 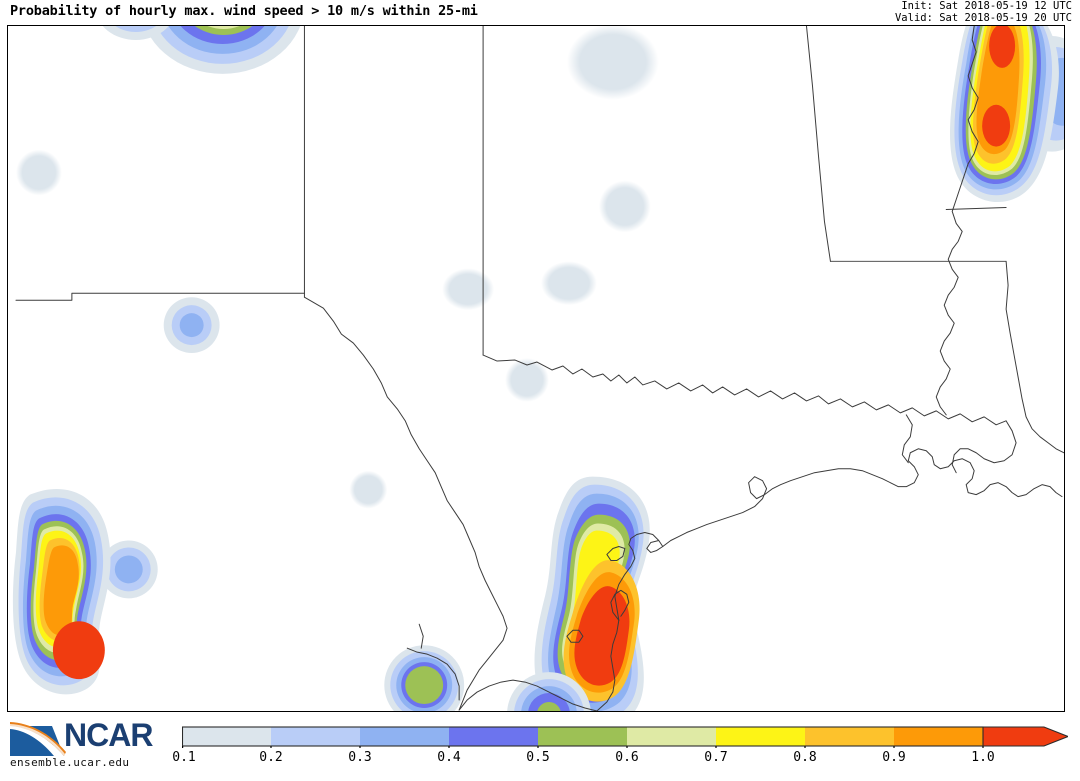 I want to click on colorbar-tick-7: 0.8, so click(x=805, y=757).